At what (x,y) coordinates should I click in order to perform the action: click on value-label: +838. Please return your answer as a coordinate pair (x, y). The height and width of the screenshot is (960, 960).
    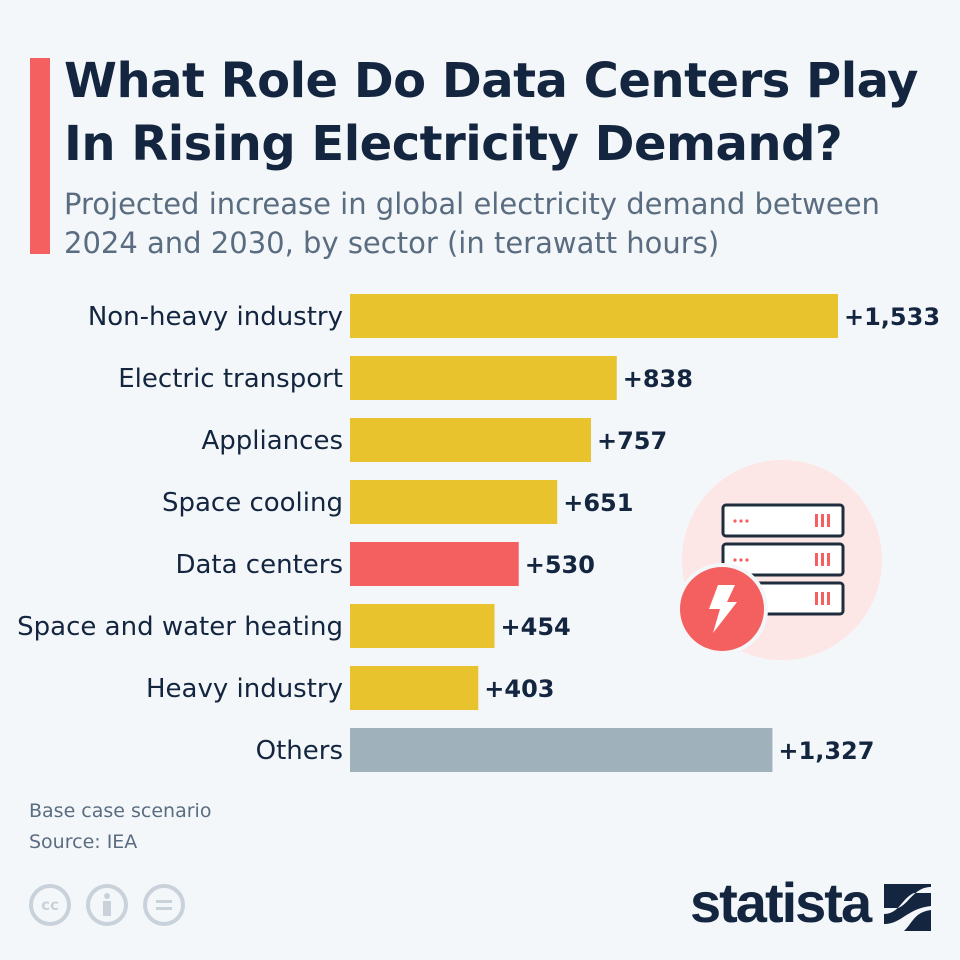
    Looking at the image, I should click on (658, 379).